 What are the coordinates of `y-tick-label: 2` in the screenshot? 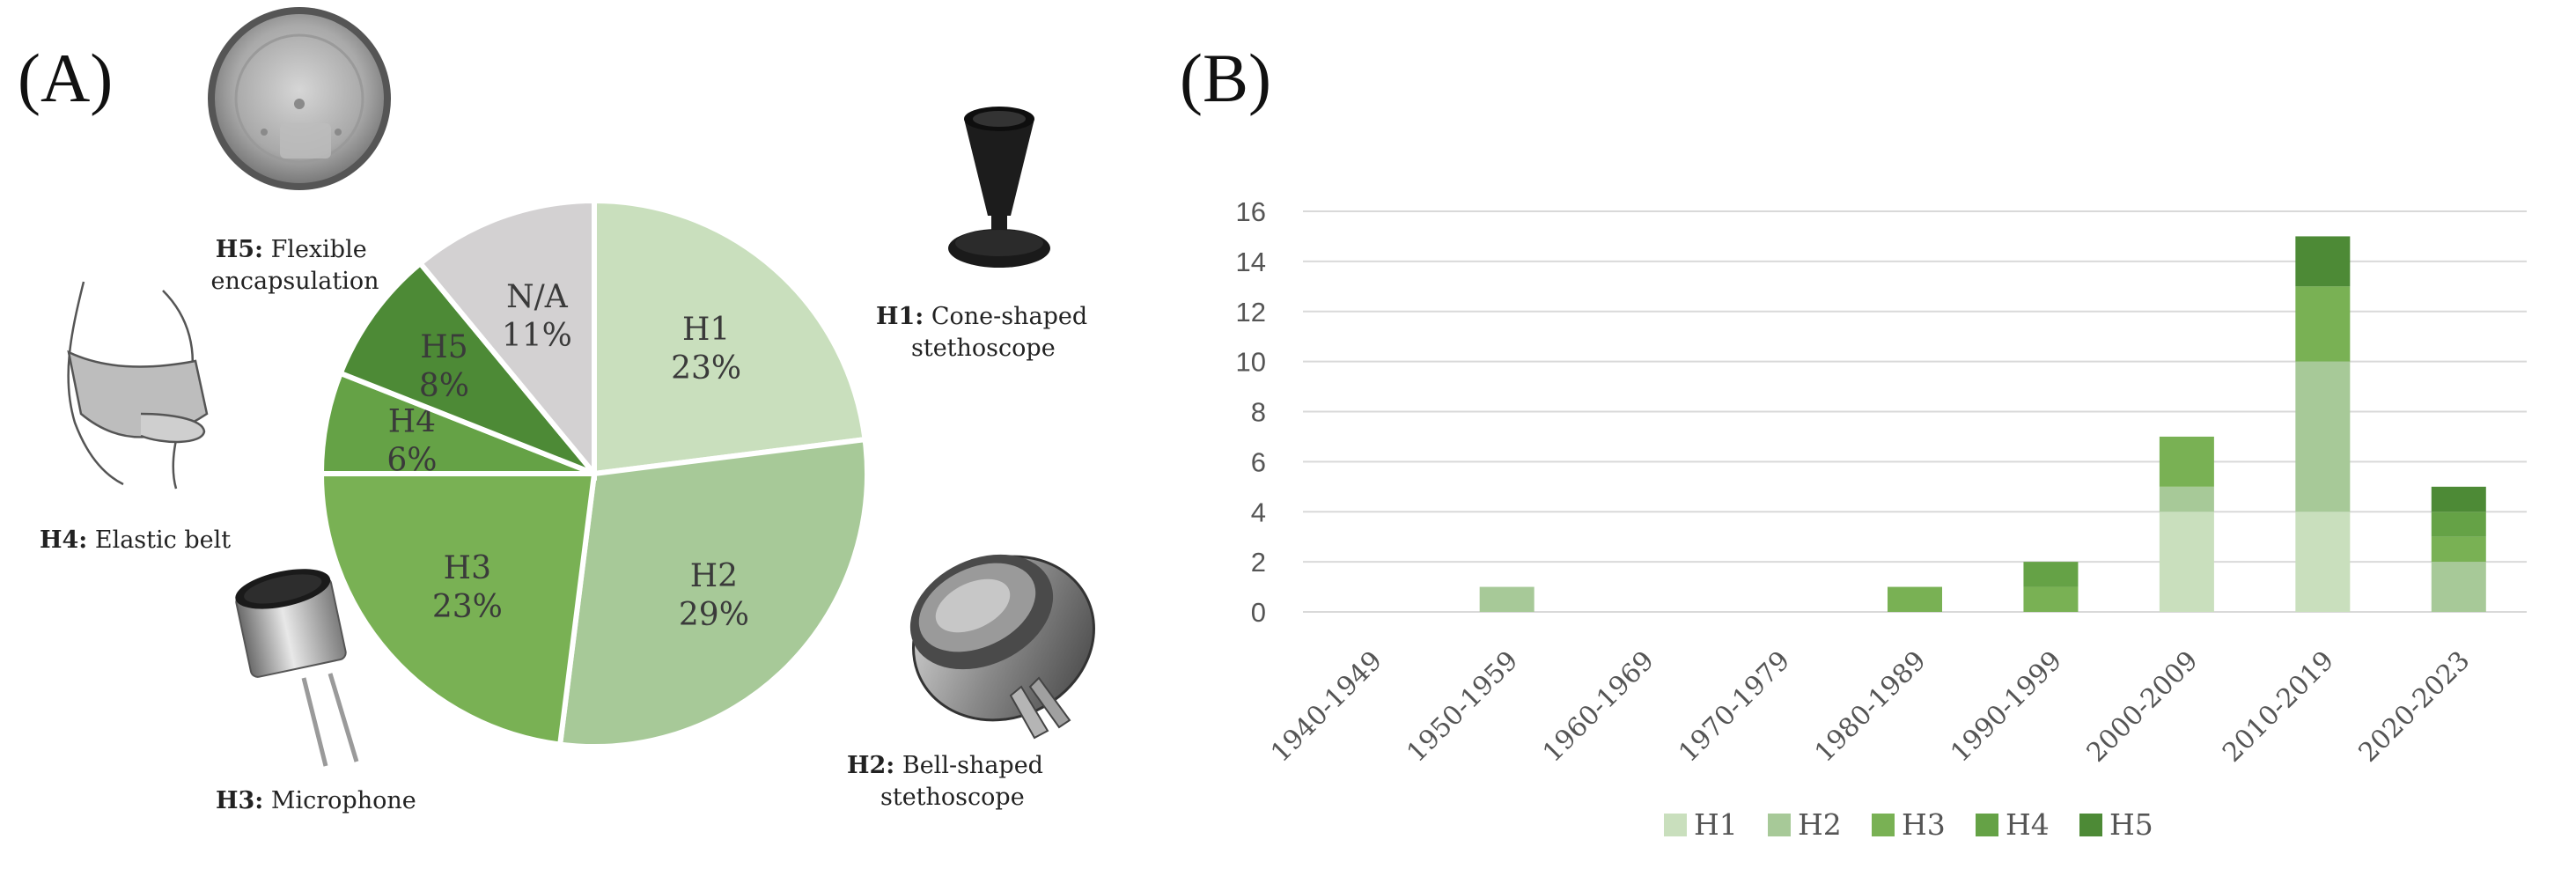 It's located at (1258, 562).